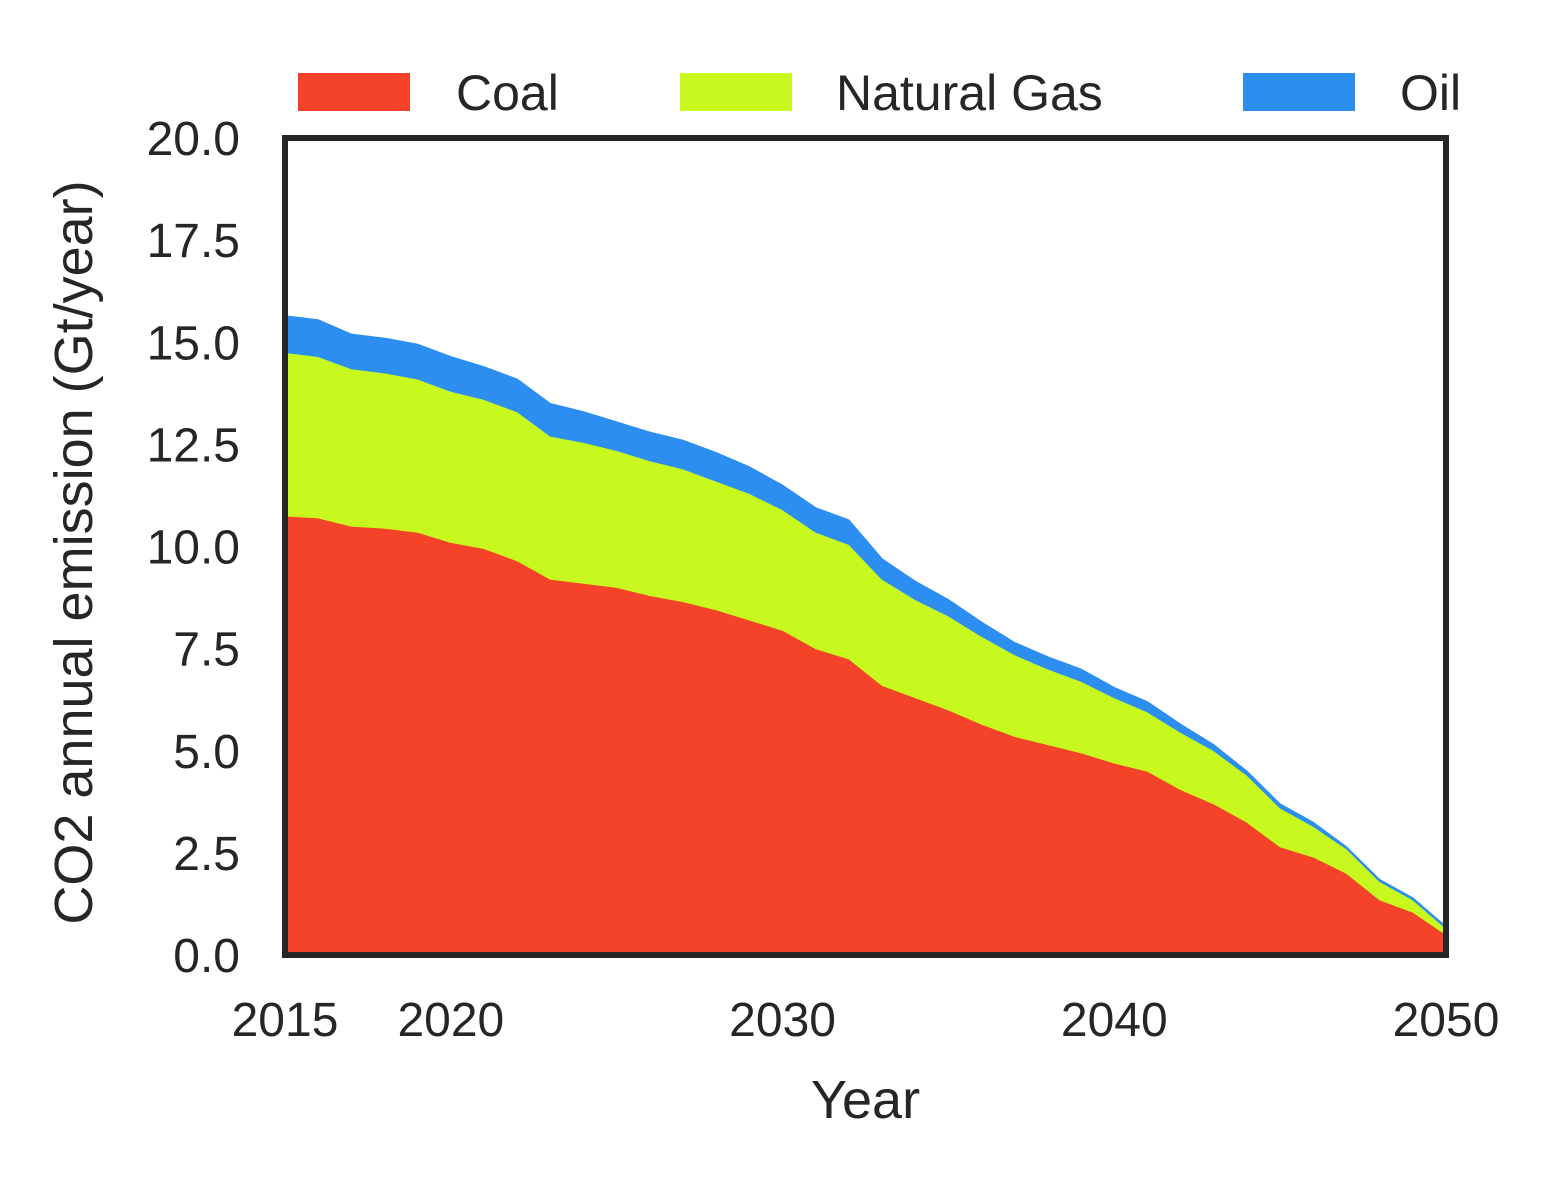  I want to click on x-axis-label: Year, so click(865, 1100).